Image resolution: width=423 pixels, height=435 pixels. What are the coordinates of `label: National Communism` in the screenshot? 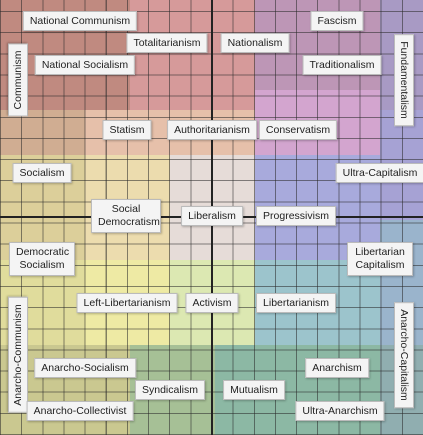 It's located at (80, 21).